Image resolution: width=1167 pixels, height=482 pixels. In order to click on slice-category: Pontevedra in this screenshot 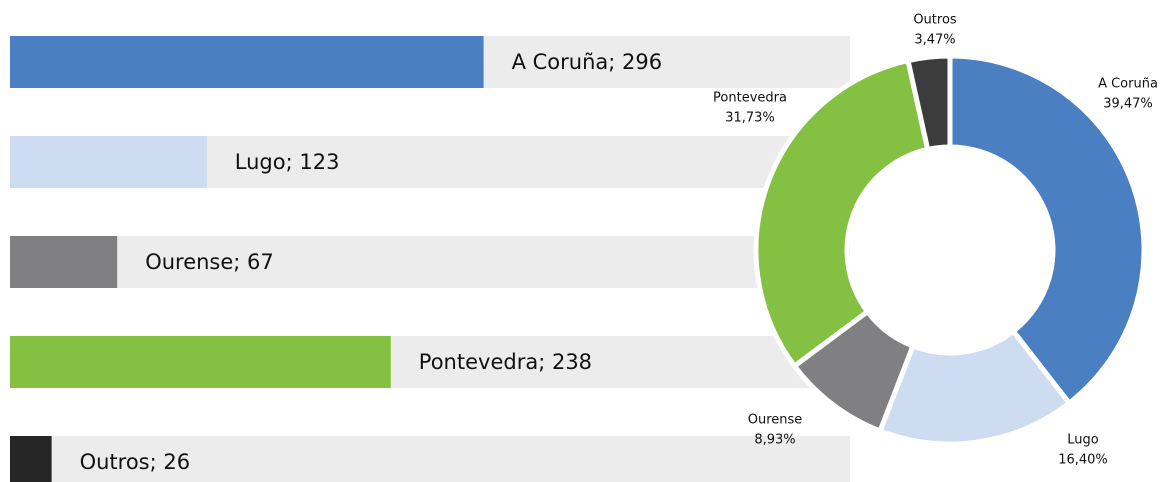, I will do `click(750, 98)`.